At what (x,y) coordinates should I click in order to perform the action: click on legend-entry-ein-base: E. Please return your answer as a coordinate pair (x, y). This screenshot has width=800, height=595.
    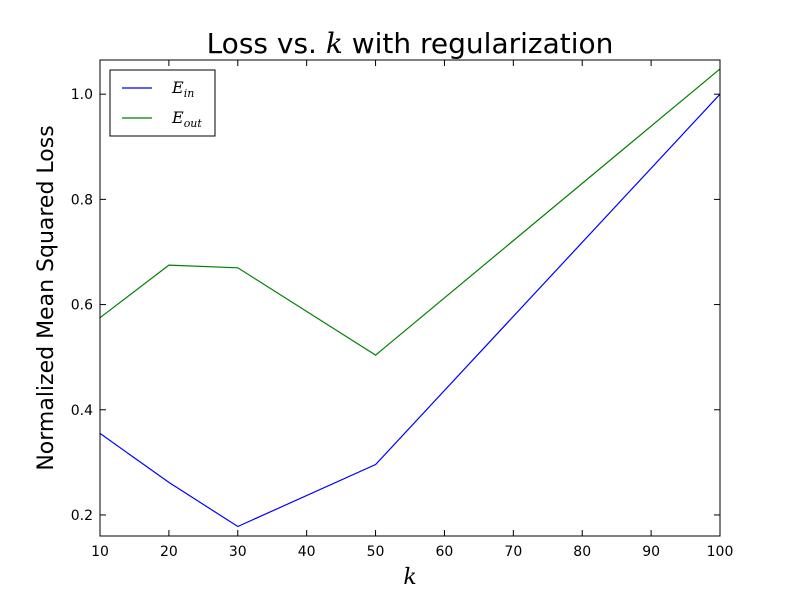
    Looking at the image, I should click on (177, 87).